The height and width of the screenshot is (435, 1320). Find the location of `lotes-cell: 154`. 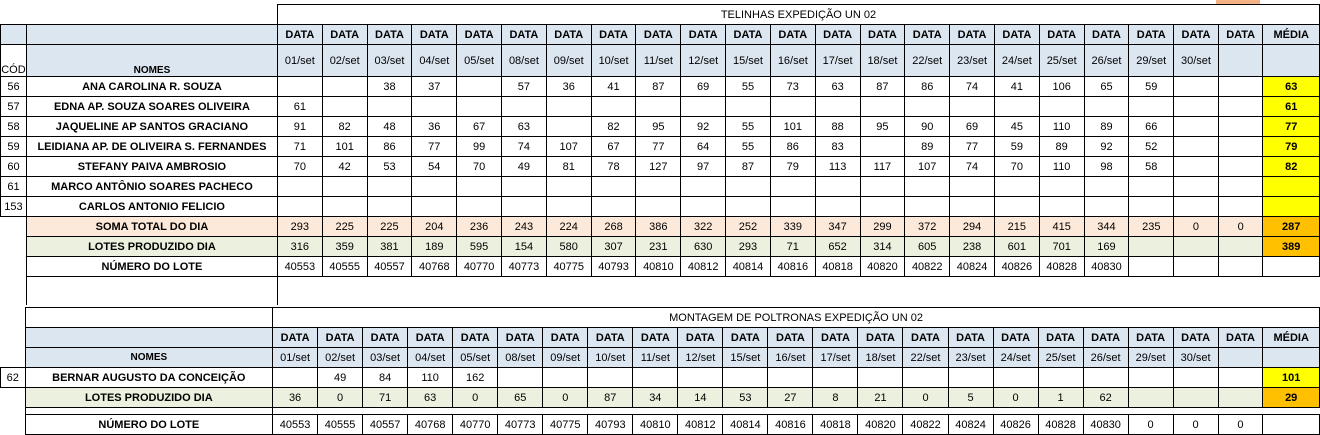

lotes-cell: 154 is located at coordinates (524, 246).